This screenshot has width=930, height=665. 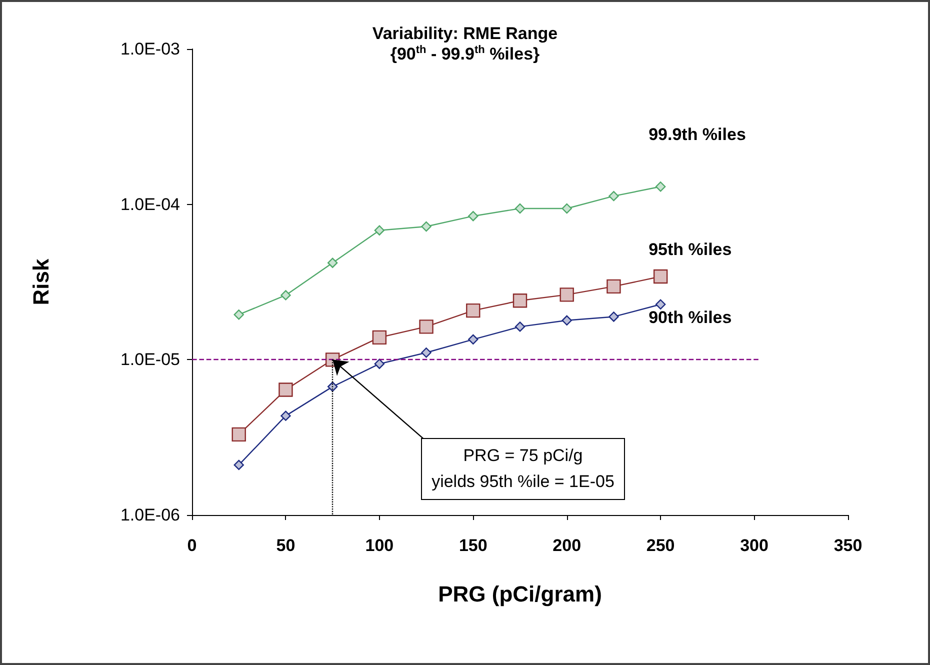 I want to click on x-tick-label: 250, so click(x=660, y=545).